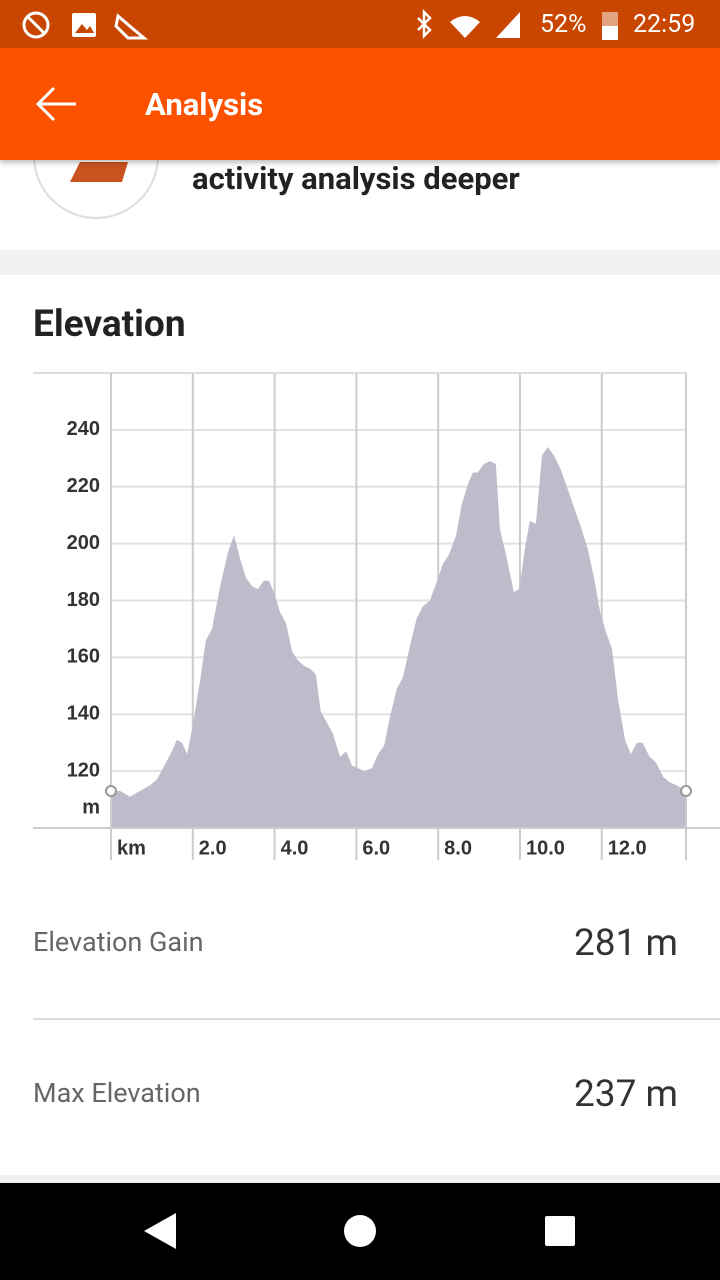 This screenshot has width=720, height=1280. I want to click on stat-label: Max Elevation, so click(117, 1093).